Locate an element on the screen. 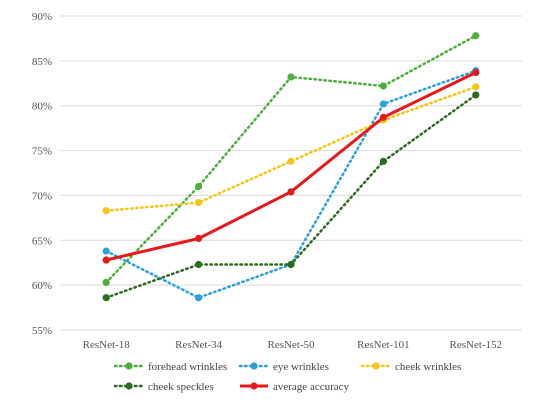  legend-item: cheek wrinkles is located at coordinates (410, 367).